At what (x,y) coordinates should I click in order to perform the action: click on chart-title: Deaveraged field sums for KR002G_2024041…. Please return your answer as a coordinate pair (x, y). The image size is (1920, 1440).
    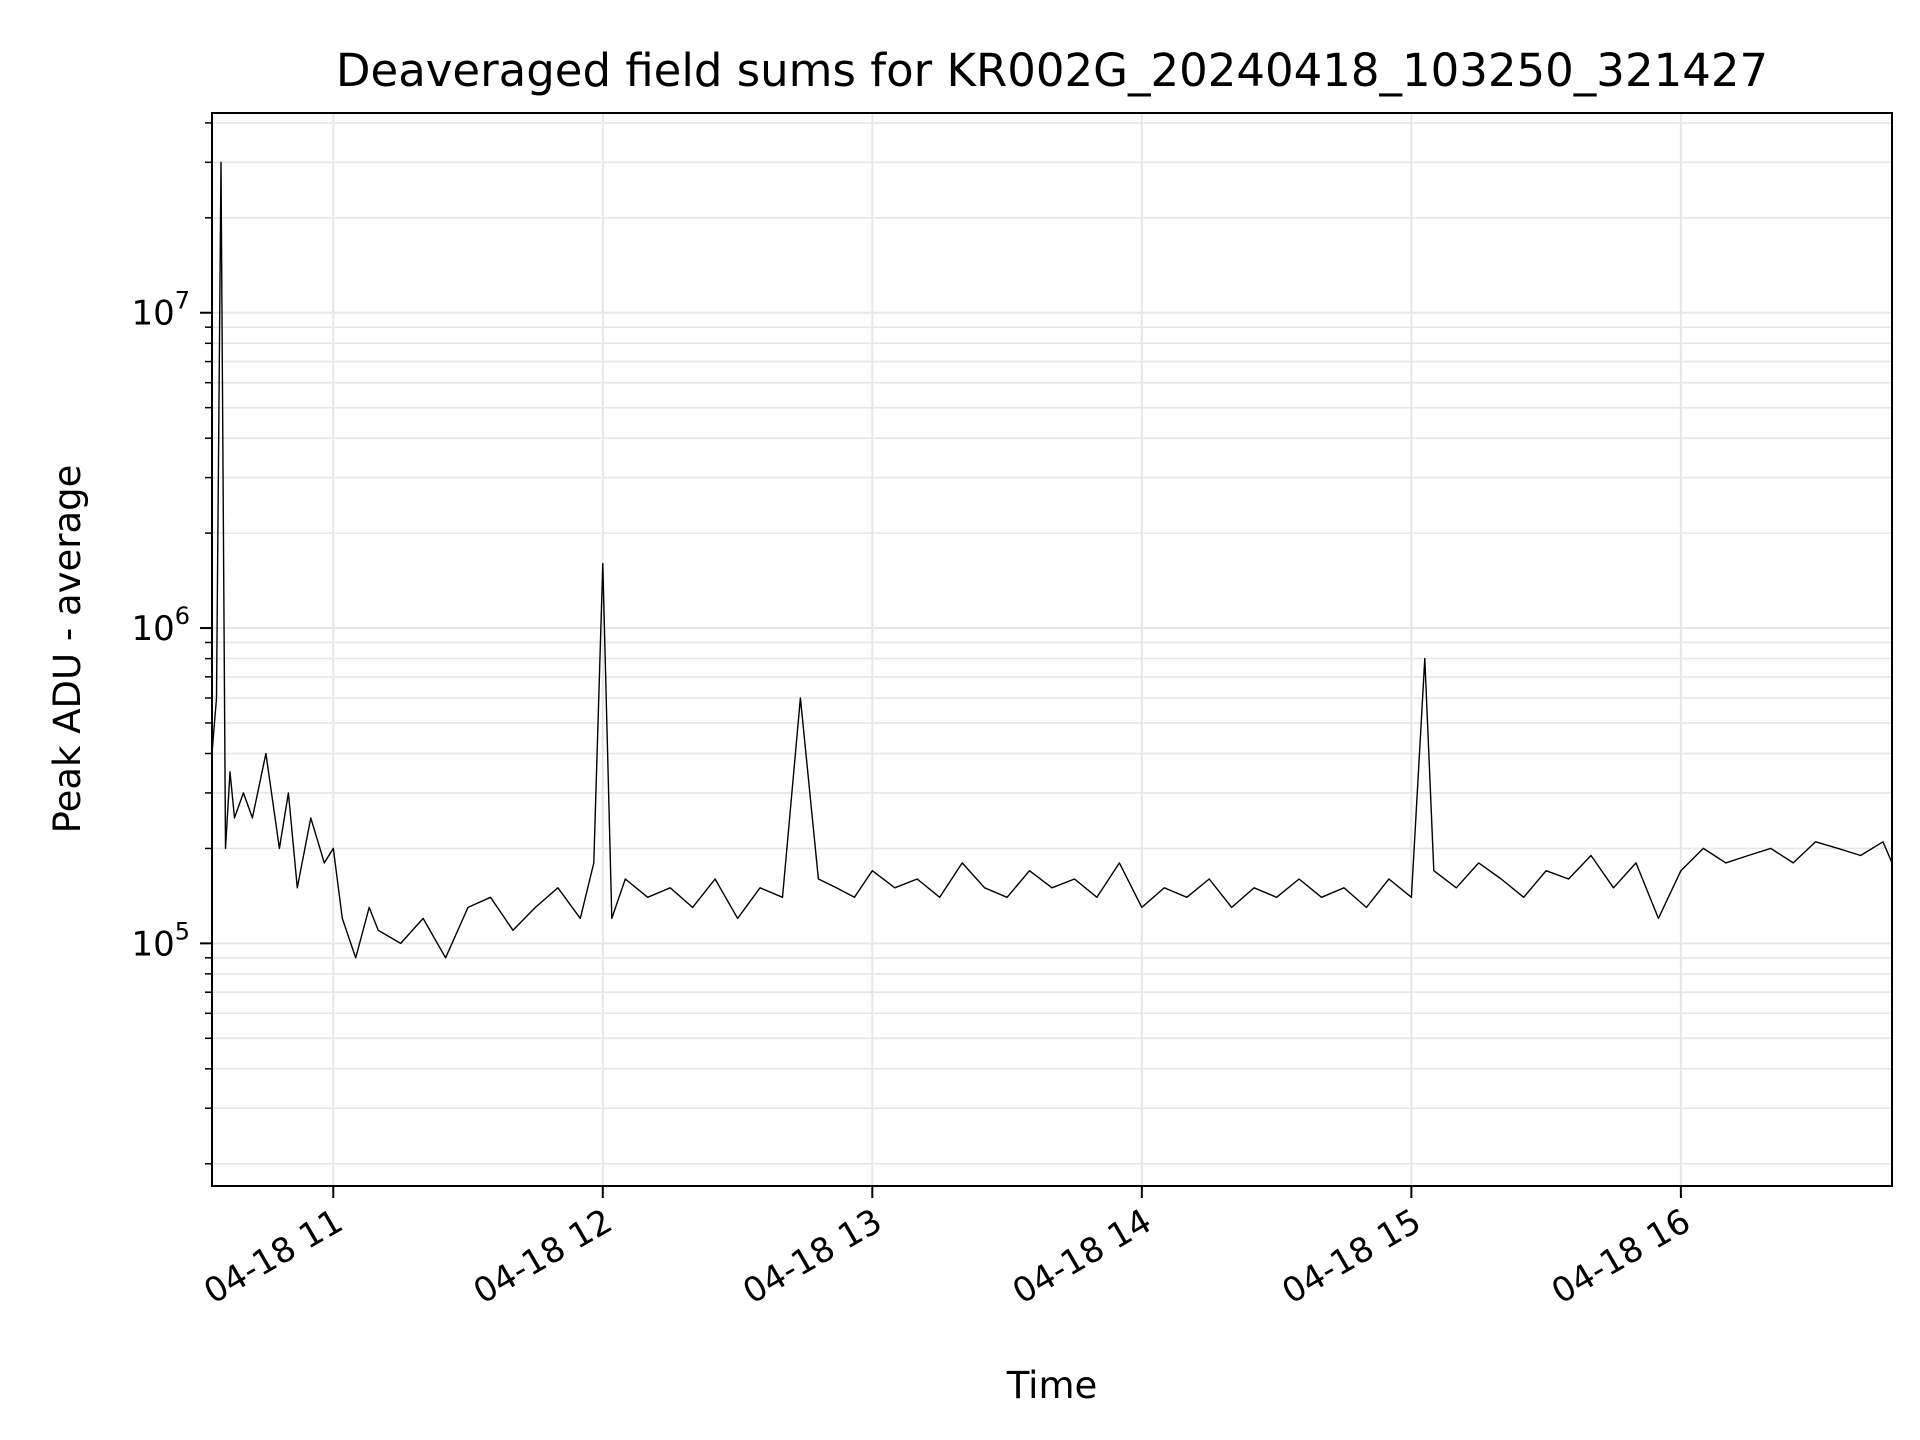
    Looking at the image, I should click on (1052, 70).